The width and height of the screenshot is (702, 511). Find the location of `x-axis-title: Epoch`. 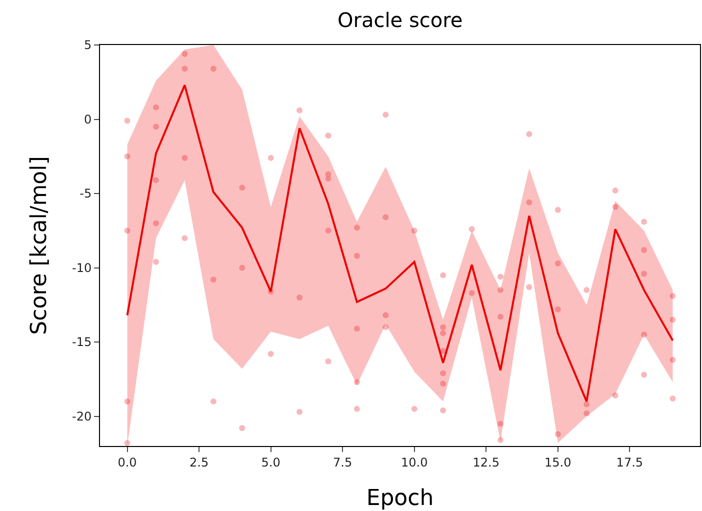

x-axis-title: Epoch is located at coordinates (400, 498).